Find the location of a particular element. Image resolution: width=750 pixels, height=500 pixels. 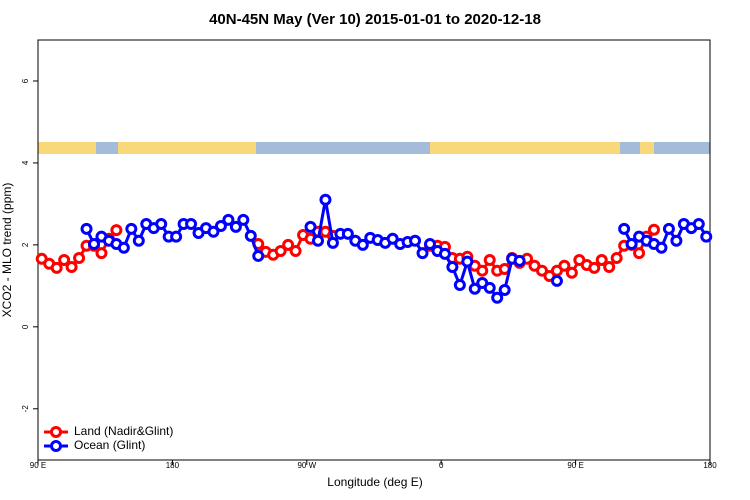

x-tick-label: 90 W is located at coordinates (306, 465).